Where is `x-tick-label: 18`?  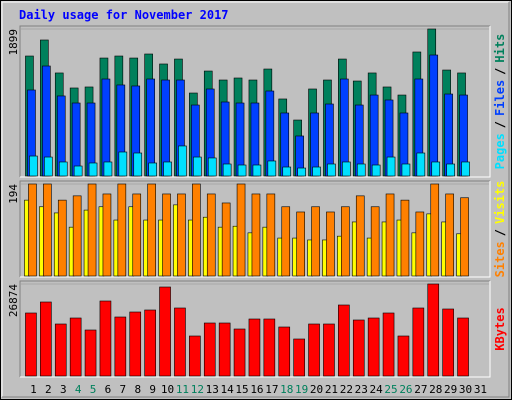 x-tick-label: 18 is located at coordinates (286, 389).